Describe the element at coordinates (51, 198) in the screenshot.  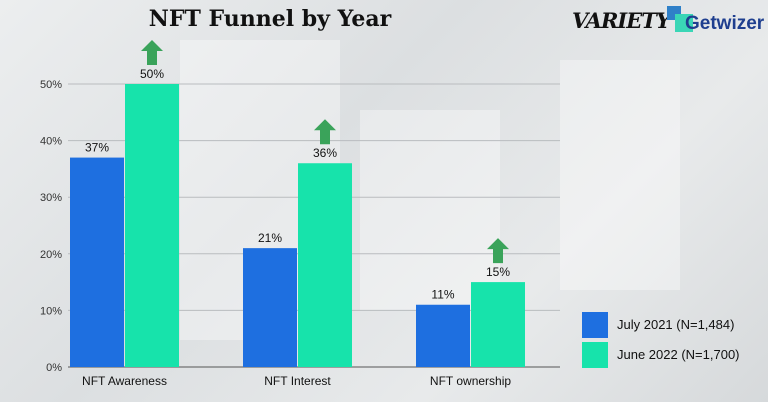
I see `y-tick-label: 30%` at that location.